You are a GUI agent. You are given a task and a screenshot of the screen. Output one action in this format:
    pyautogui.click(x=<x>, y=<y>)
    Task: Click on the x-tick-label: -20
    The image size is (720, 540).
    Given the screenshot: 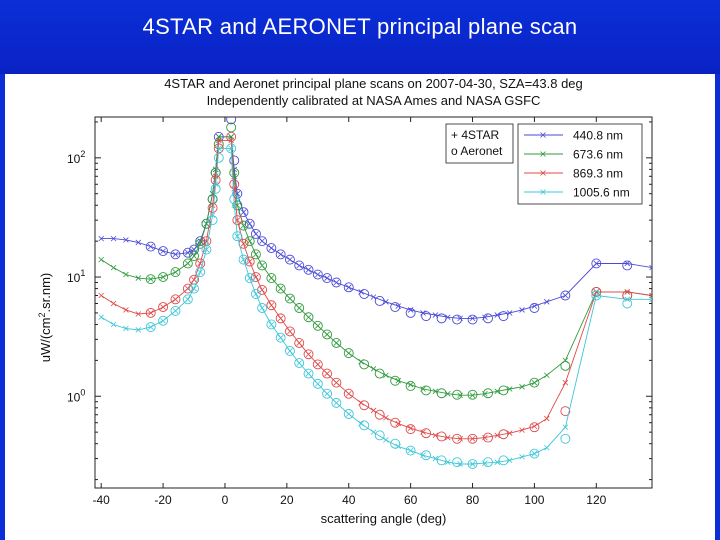 What is the action you would take?
    pyautogui.click(x=163, y=500)
    